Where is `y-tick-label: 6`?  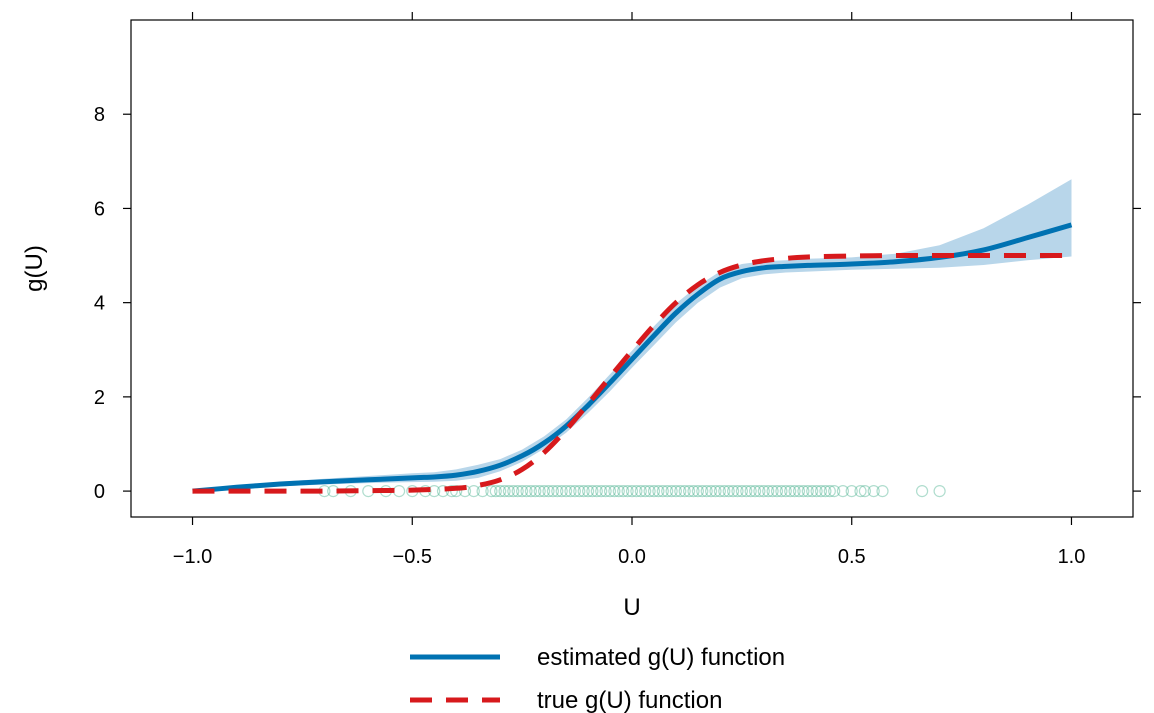 y-tick-label: 6 is located at coordinates (99, 209).